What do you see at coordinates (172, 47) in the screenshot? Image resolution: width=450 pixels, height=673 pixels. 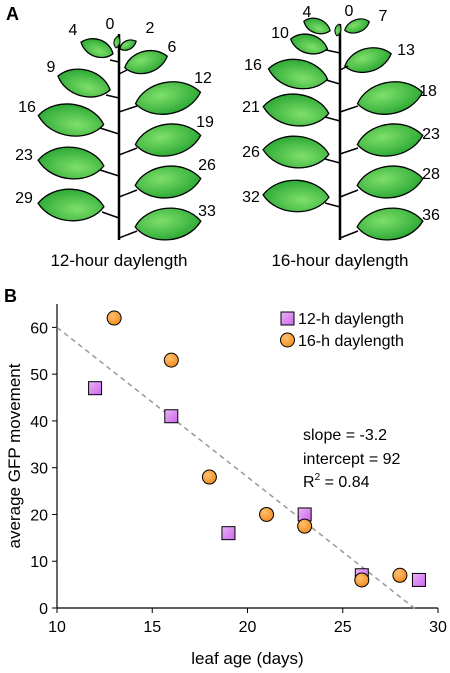 I see `leaf-age-label: 6` at bounding box center [172, 47].